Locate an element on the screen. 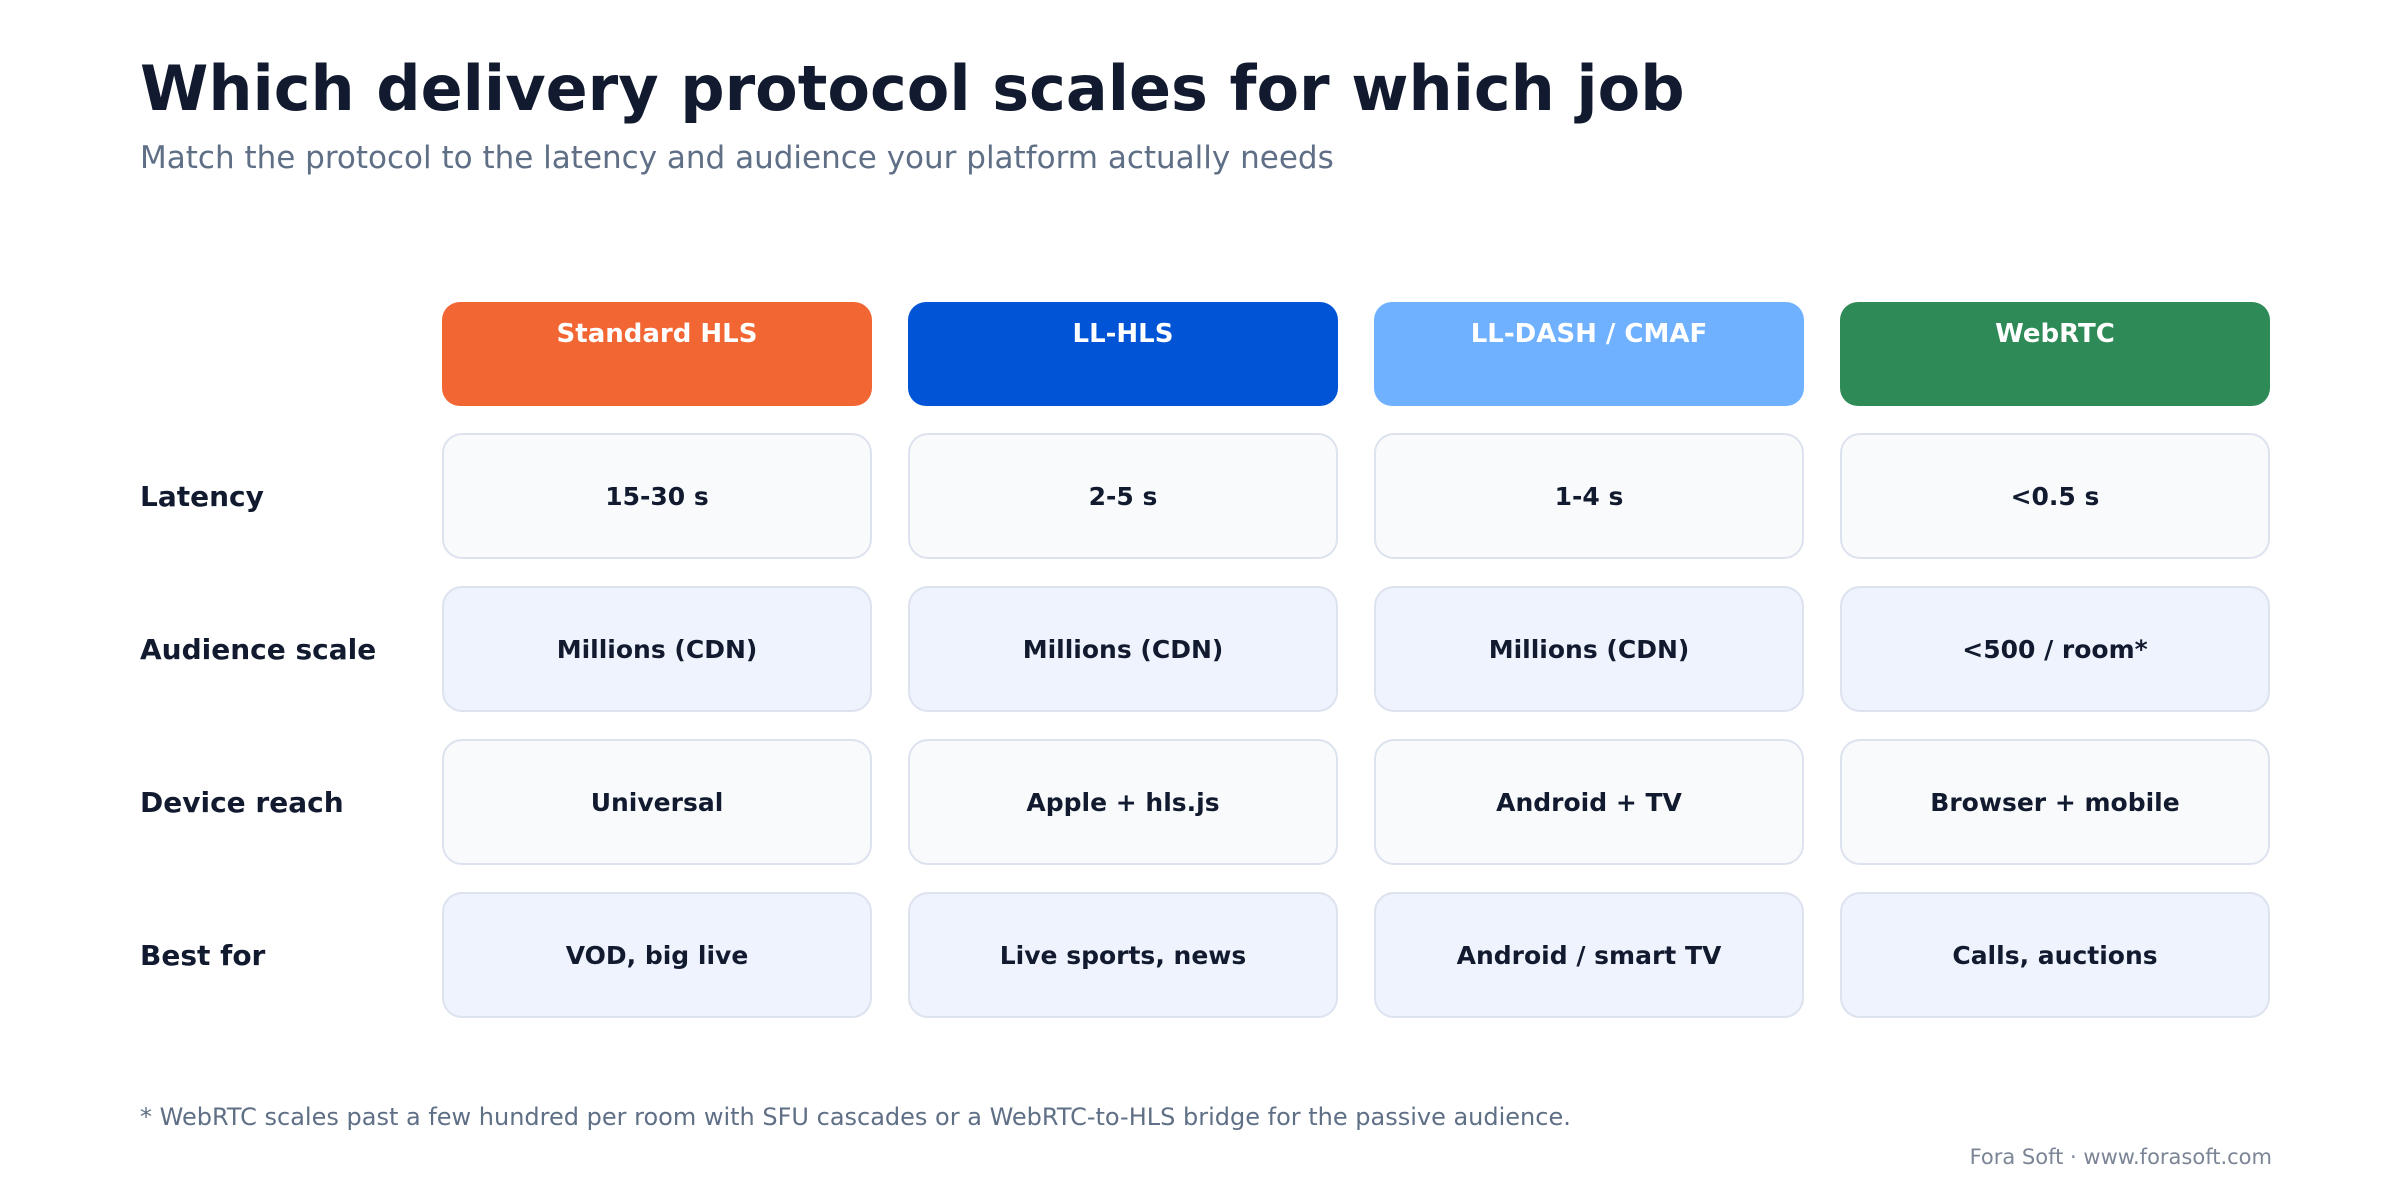  column-header-ll-hls: LL-HLS is located at coordinates (1123, 354).